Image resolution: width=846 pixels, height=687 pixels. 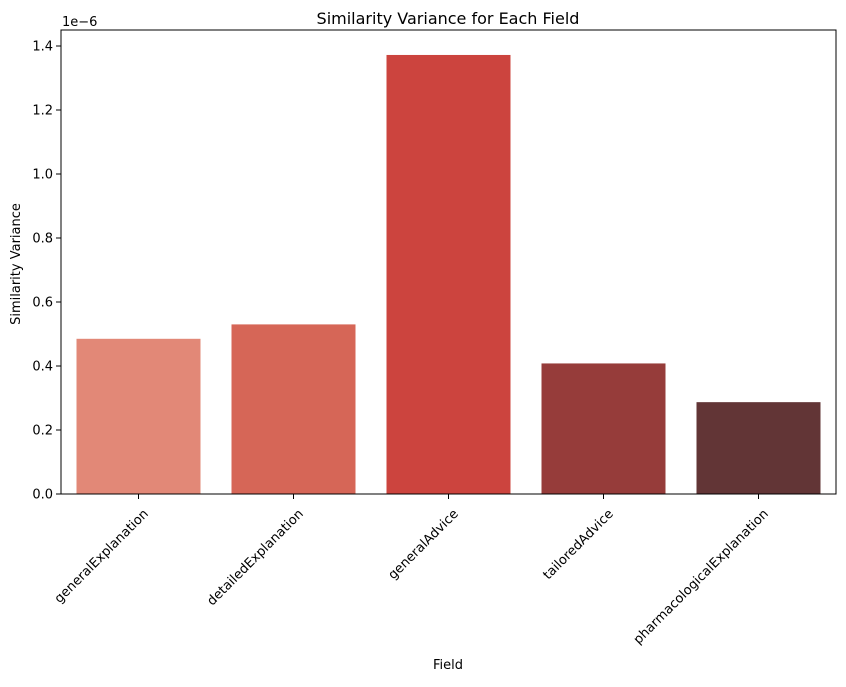 I want to click on x-axis-label: Field, so click(x=448, y=665).